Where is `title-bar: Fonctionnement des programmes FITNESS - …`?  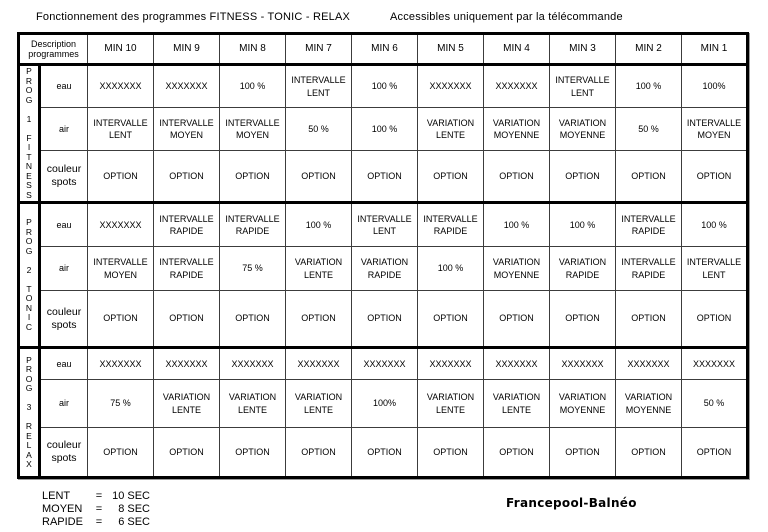 title-bar: Fonctionnement des programmes FITNESS - … is located at coordinates (384, 18).